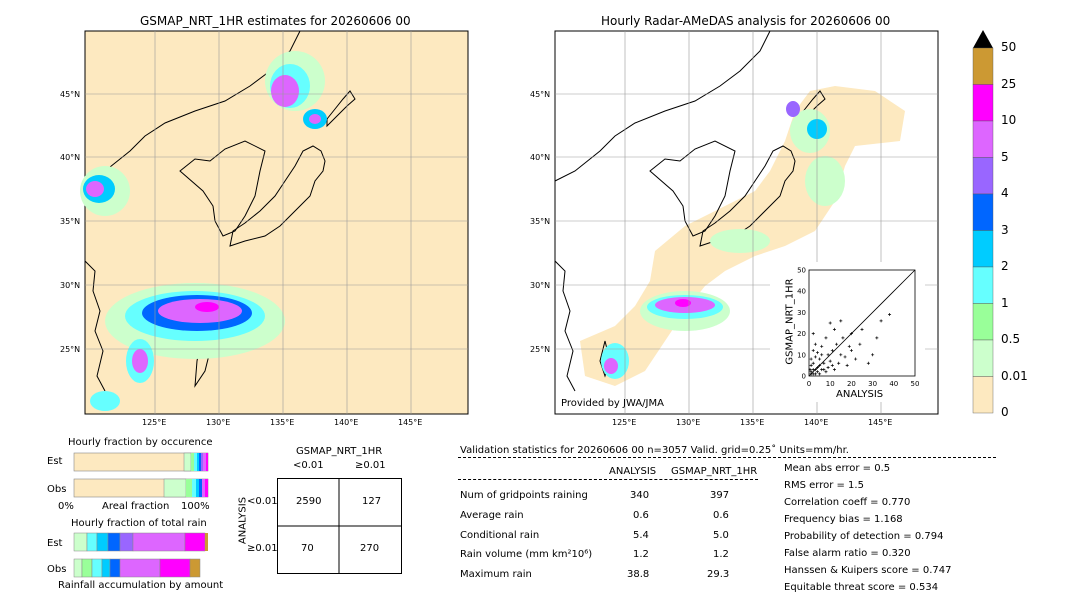 The image size is (1080, 612). What do you see at coordinates (524, 495) in the screenshot?
I see `validation-row-label: Num of gridpoints raining` at bounding box center [524, 495].